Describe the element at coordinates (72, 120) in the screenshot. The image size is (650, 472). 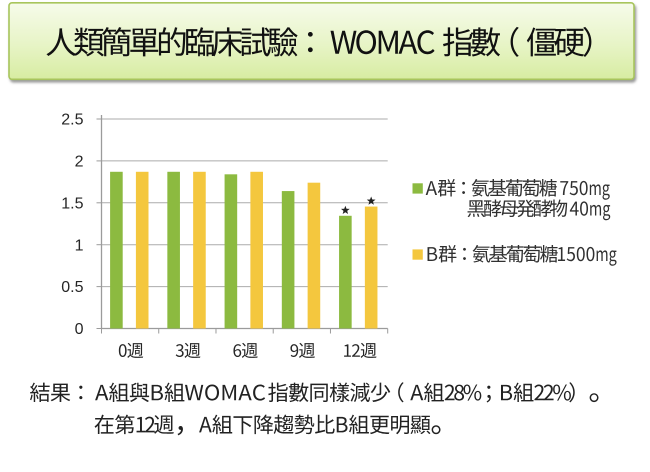
I see `svg-text: 2.5` at that location.